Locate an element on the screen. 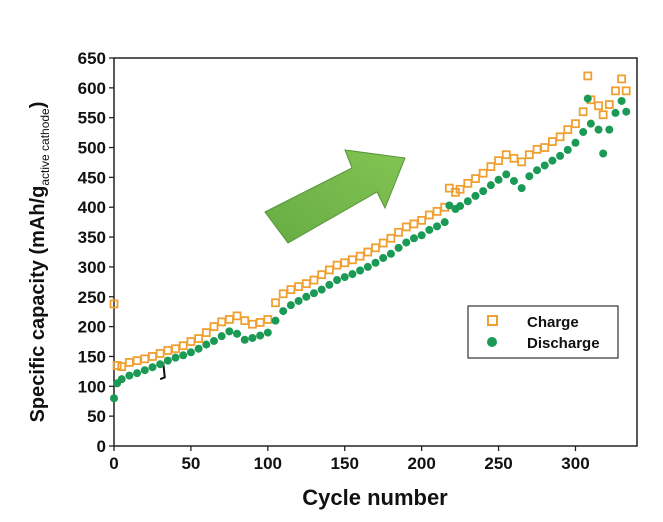 The height and width of the screenshot is (522, 663). y-tick-label: 50 is located at coordinates (96, 416).